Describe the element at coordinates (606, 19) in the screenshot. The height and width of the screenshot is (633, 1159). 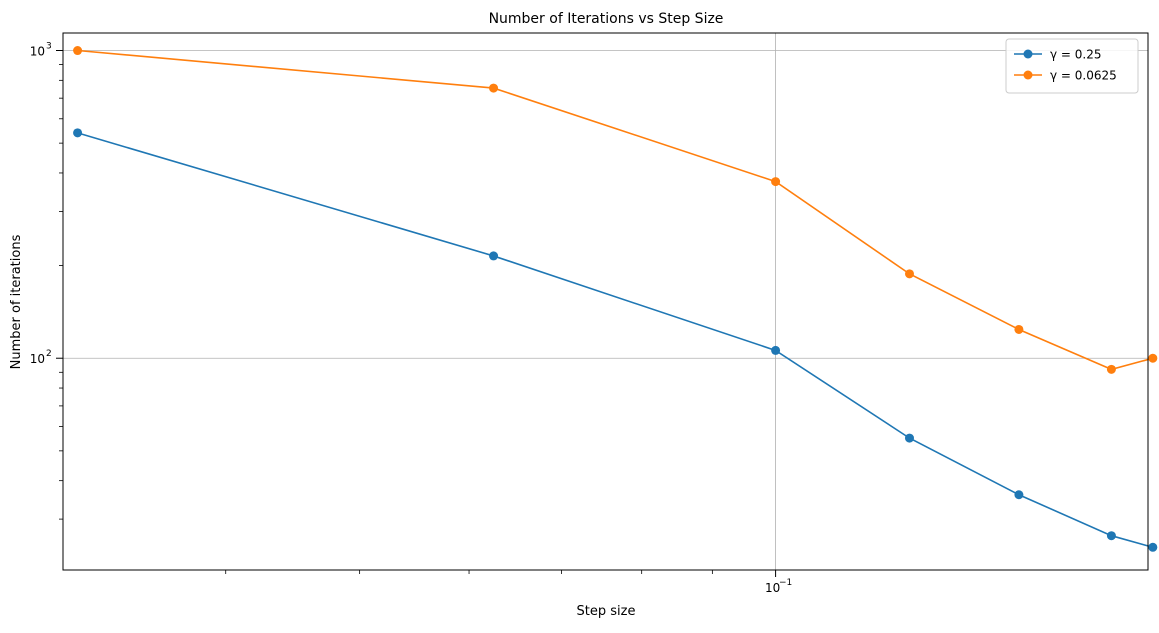
I see `chart-title: Number of Iterations vs Step Size` at that location.